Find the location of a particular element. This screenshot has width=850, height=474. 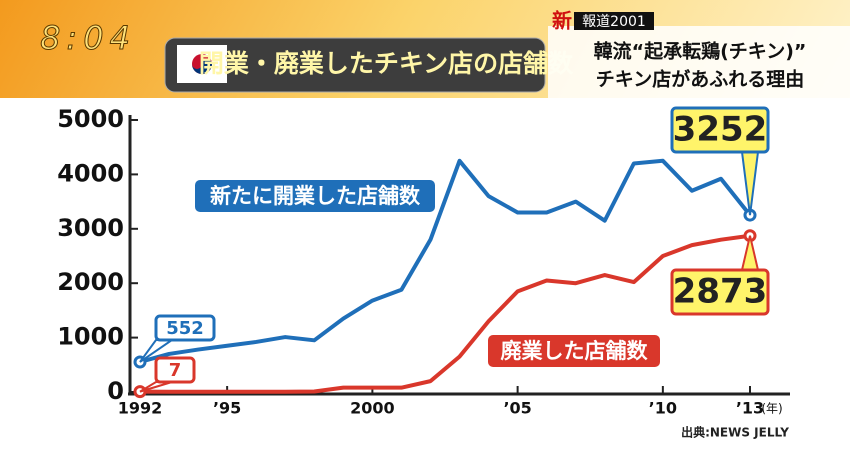

x-unit: (年) is located at coordinates (771, 409).